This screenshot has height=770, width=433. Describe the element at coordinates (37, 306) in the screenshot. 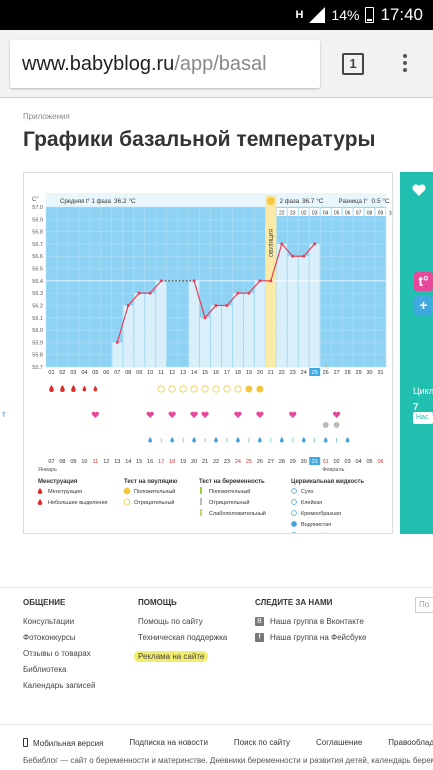

I see `y-tick-label: 56.2` at that location.